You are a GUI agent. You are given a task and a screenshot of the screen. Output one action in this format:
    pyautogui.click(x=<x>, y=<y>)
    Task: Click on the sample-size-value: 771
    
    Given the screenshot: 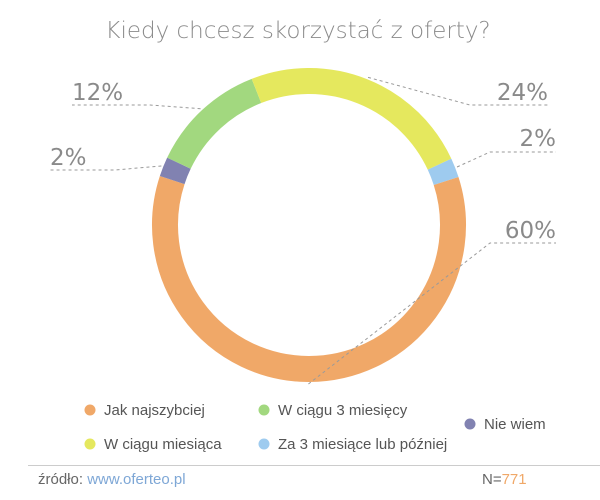 What is the action you would take?
    pyautogui.click(x=514, y=479)
    